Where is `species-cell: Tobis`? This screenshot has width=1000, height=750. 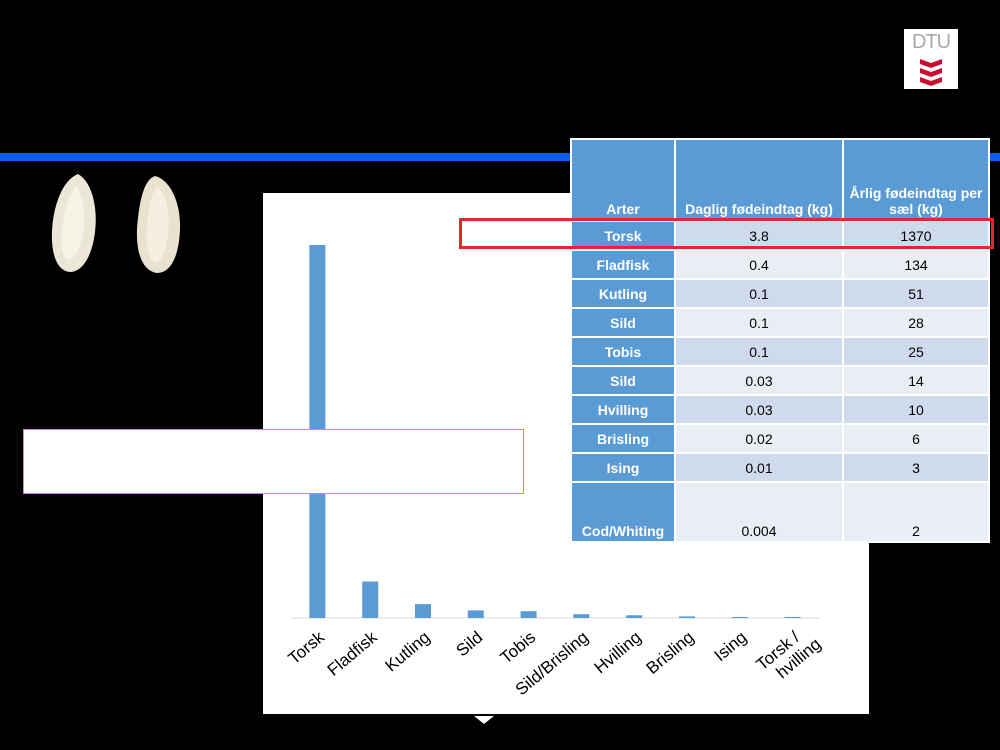
species-cell: Tobis is located at coordinates (623, 351).